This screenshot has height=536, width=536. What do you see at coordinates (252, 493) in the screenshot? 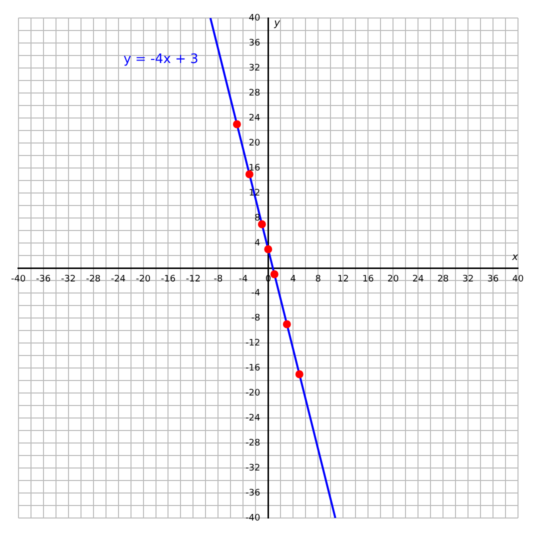
I see `y-tick-label: -36` at bounding box center [252, 493].